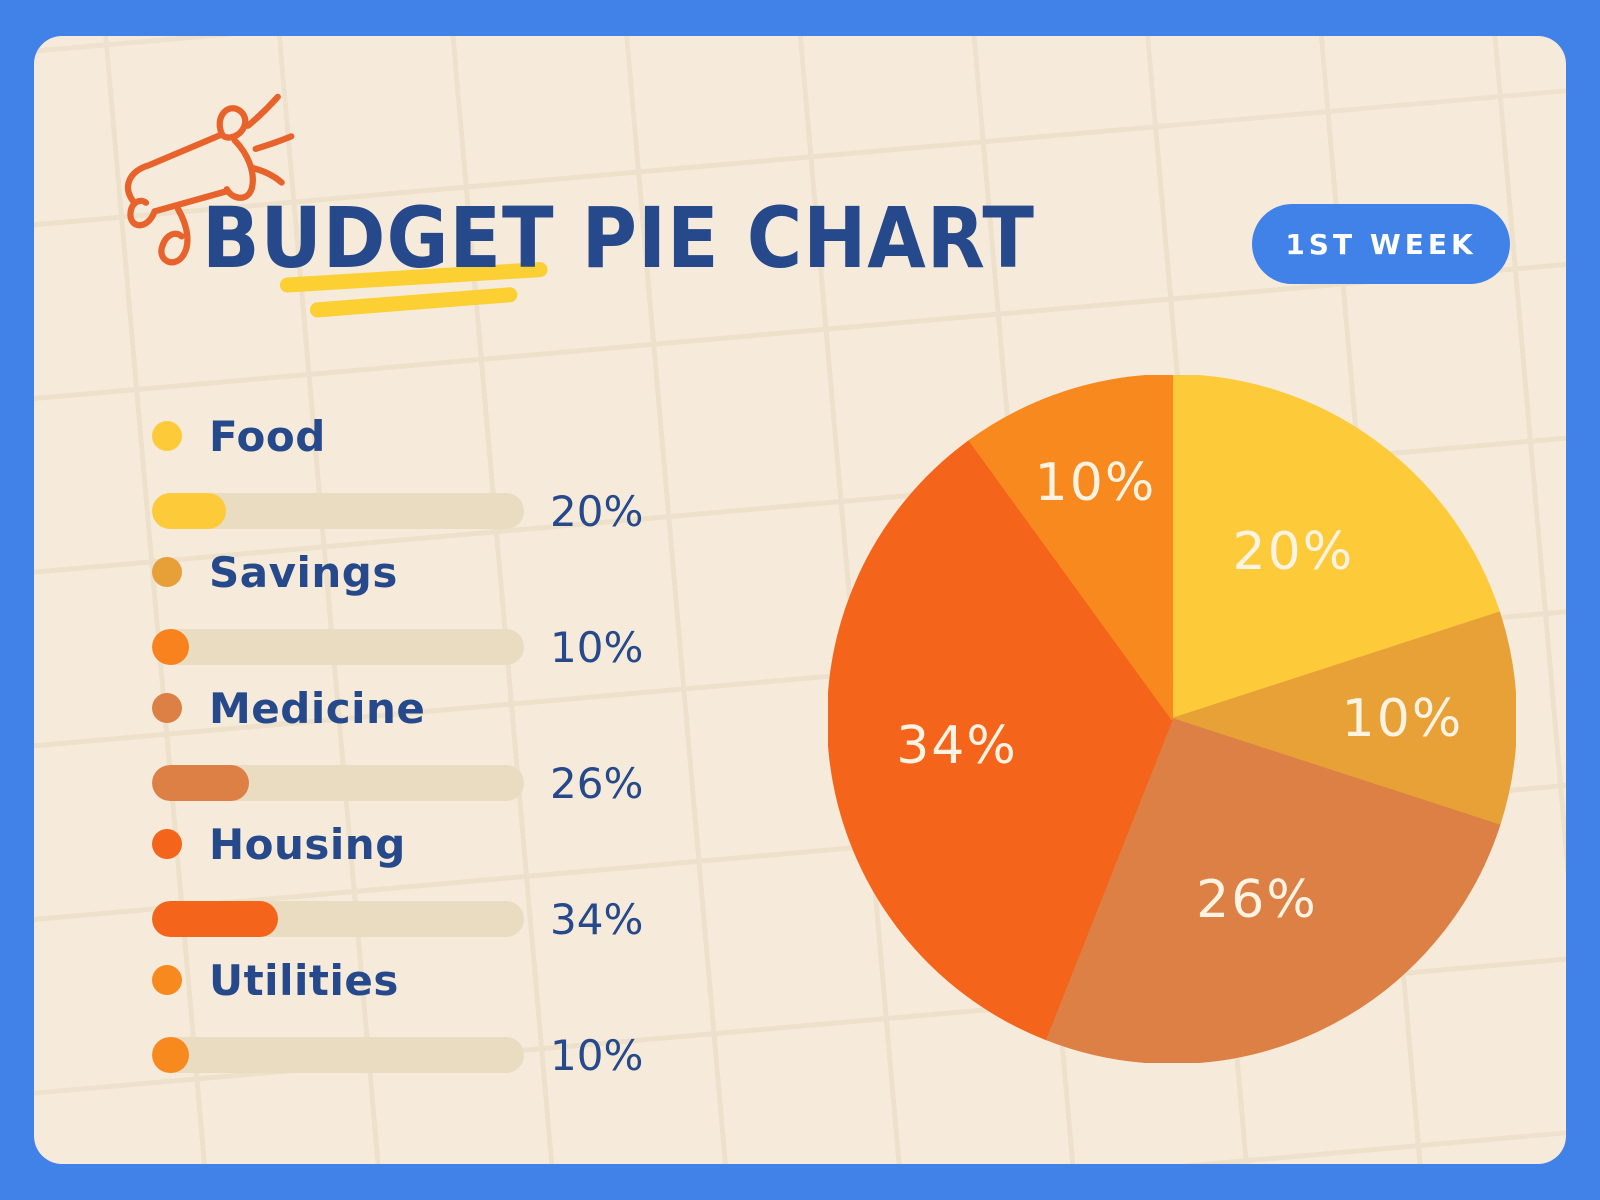 Image resolution: width=1600 pixels, height=1200 pixels. Describe the element at coordinates (1257, 899) in the screenshot. I see `pie-slice-label-medicine: 26%` at that location.